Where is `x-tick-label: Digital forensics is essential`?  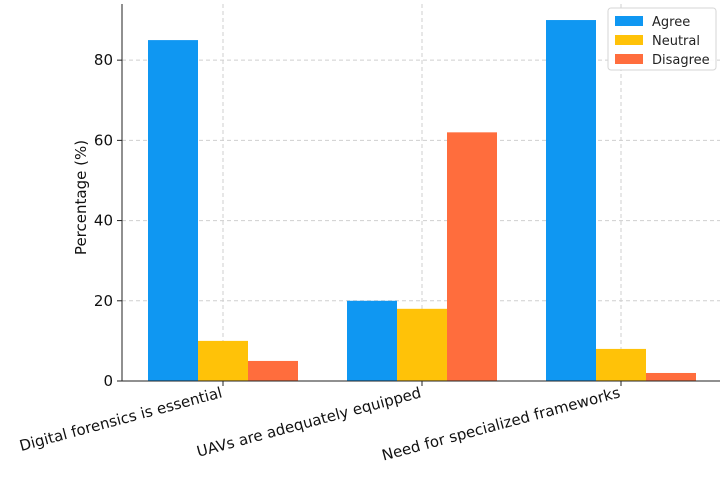
x-tick-label: Digital forensics is essential is located at coordinates (120, 418).